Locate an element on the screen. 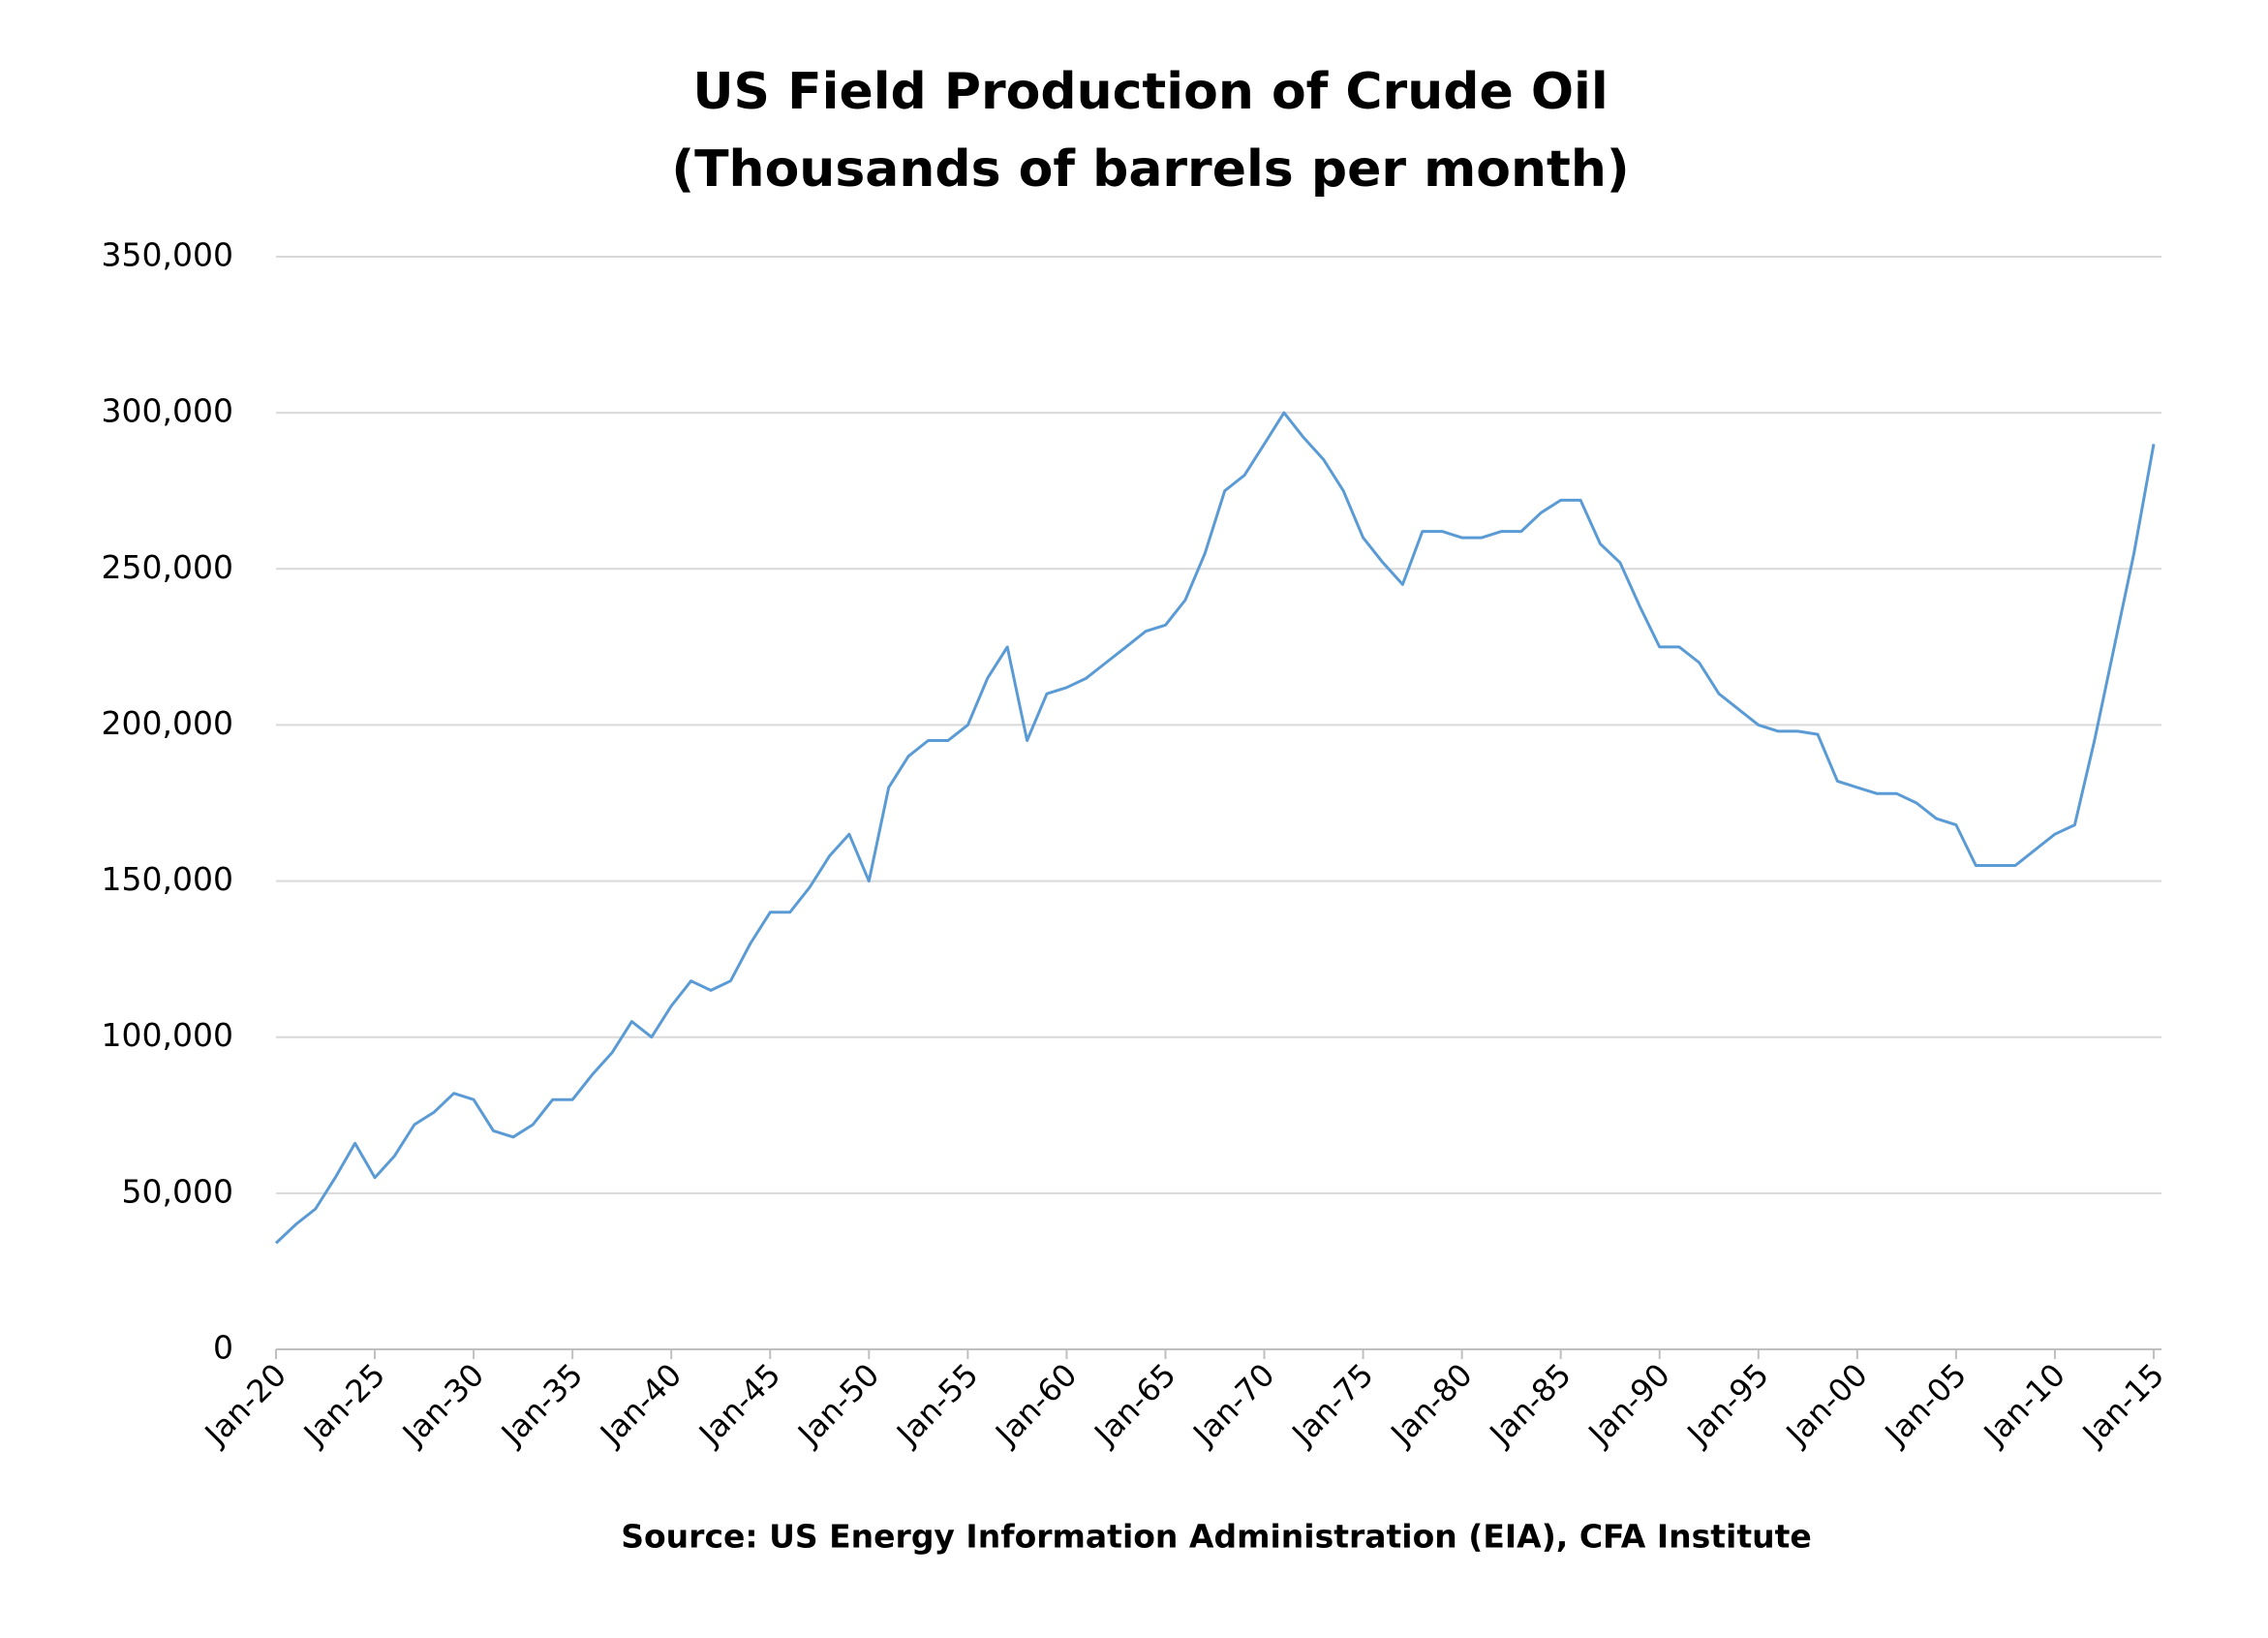  y-tick-label: 200,000 is located at coordinates (167, 723).